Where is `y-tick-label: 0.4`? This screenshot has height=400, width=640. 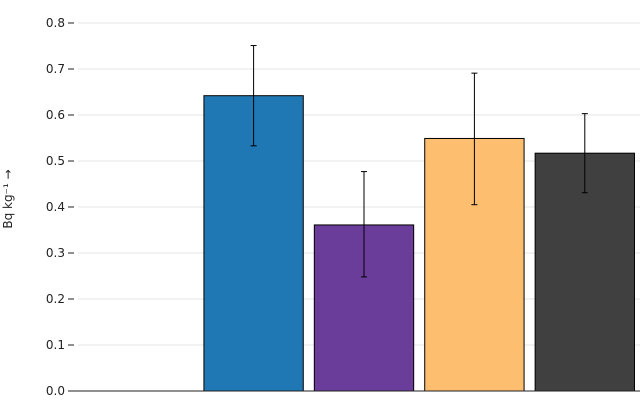
y-tick-label: 0.4 is located at coordinates (55, 207).